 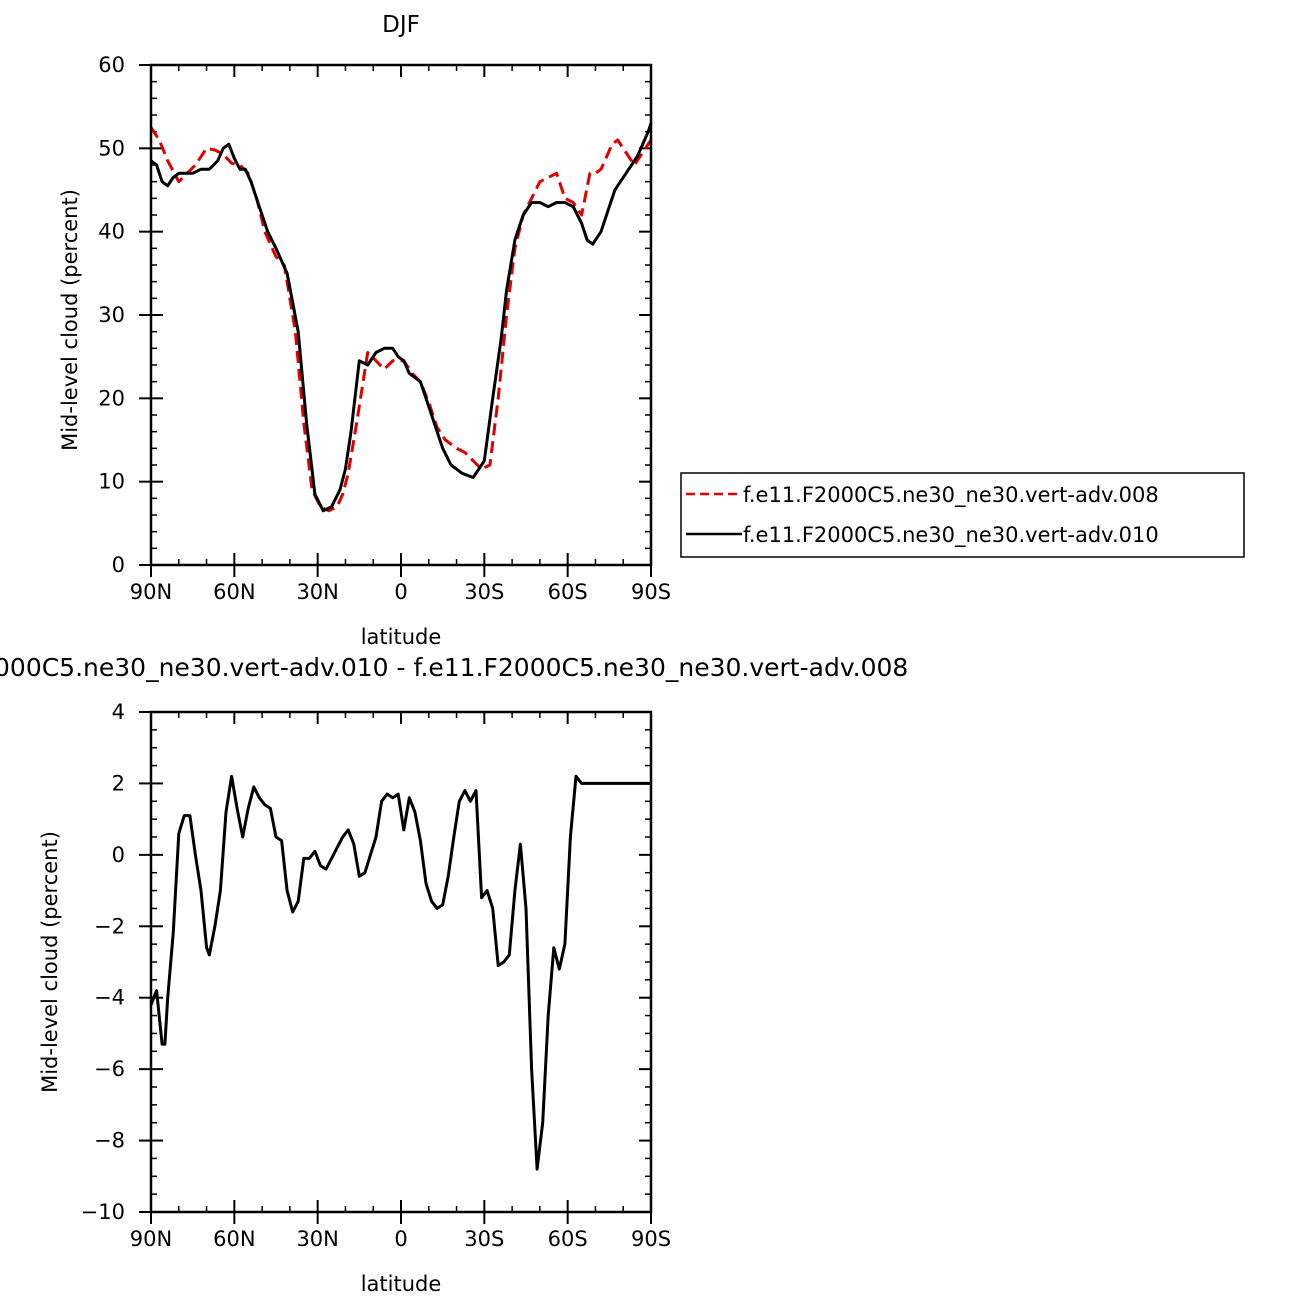 I want to click on bottom-x-tick-label: 60N, so click(x=234, y=1239).